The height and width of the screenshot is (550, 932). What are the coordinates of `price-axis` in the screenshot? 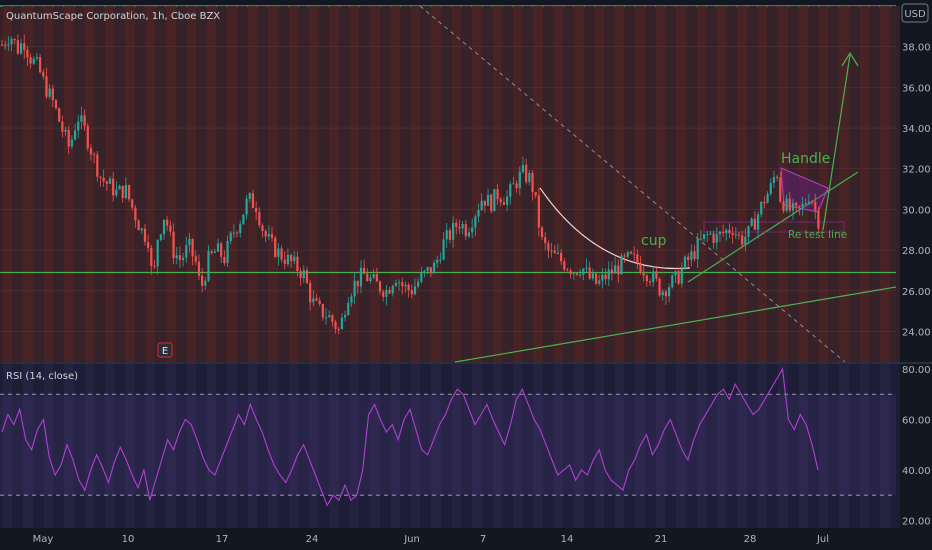 It's located at (914, 275).